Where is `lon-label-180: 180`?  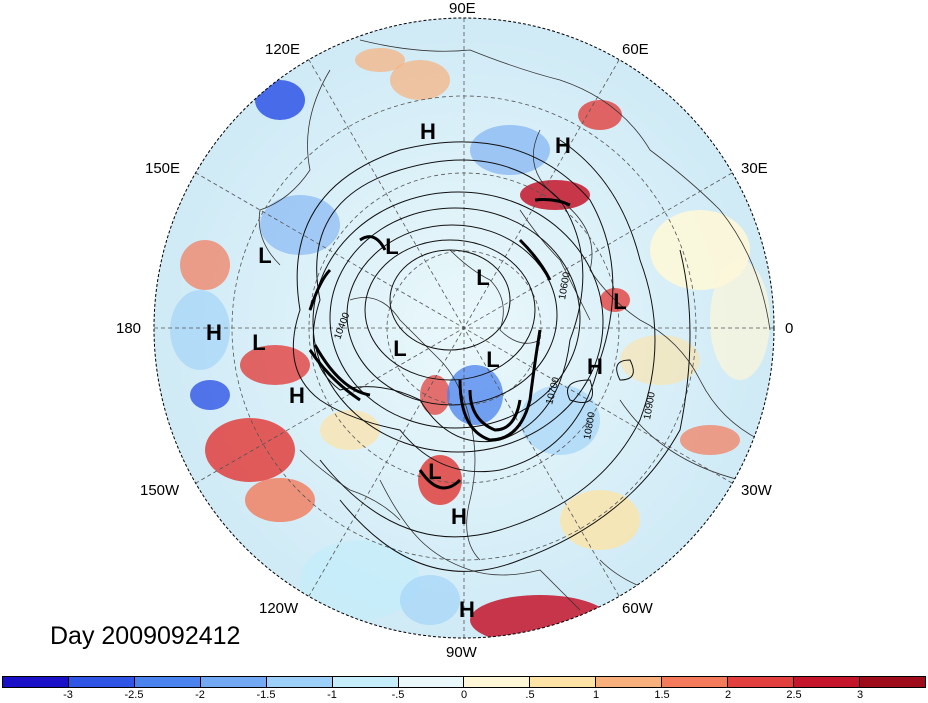
lon-label-180: 180 is located at coordinates (129, 328).